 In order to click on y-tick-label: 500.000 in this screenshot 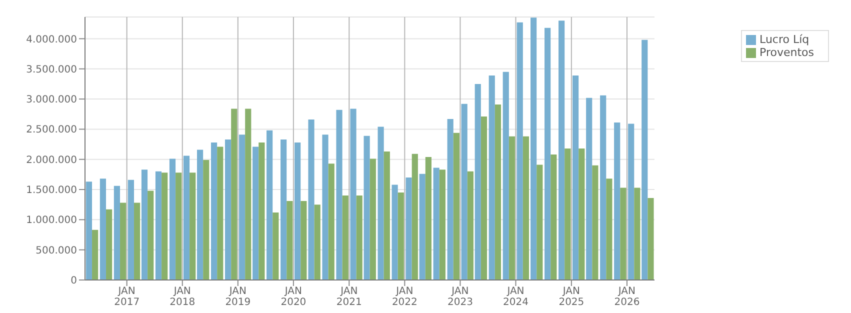, I will do `click(56, 250)`.